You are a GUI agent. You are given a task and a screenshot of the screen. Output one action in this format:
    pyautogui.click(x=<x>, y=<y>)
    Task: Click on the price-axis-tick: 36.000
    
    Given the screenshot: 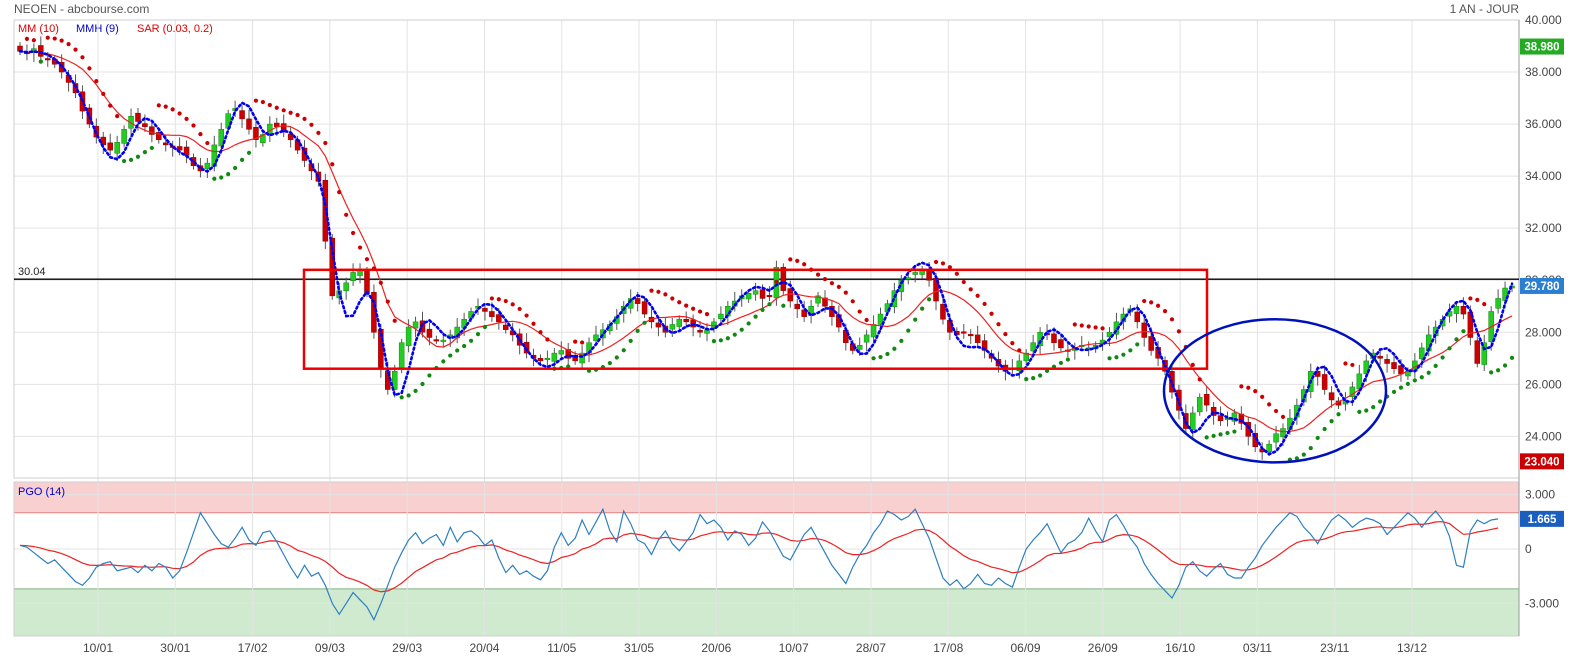 What is the action you would take?
    pyautogui.click(x=1543, y=124)
    